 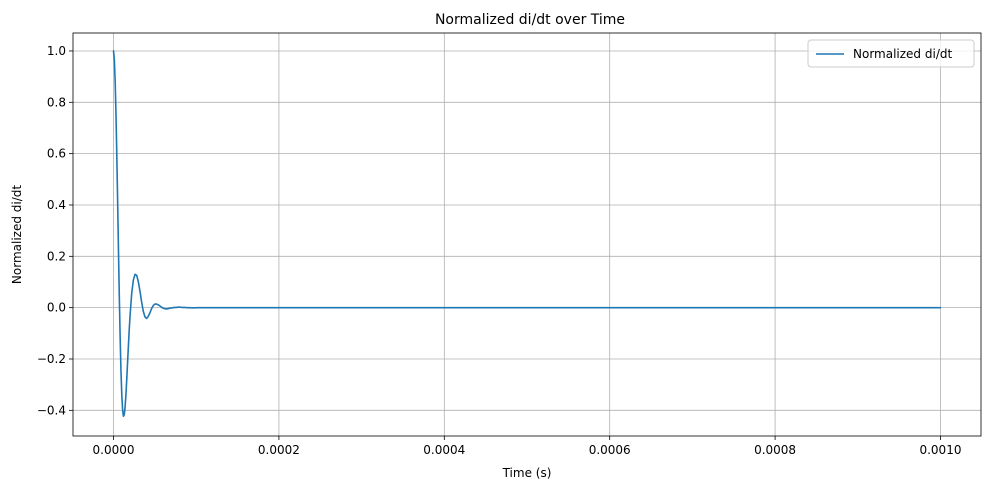 What do you see at coordinates (527, 473) in the screenshot?
I see `x-axis-label: Time (s)` at bounding box center [527, 473].